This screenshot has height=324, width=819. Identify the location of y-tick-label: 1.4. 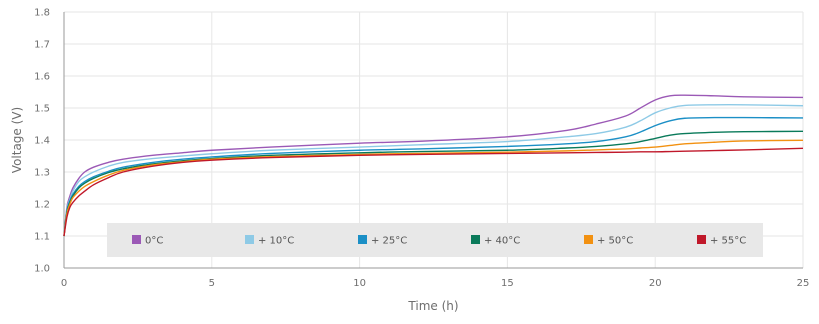
(42, 141).